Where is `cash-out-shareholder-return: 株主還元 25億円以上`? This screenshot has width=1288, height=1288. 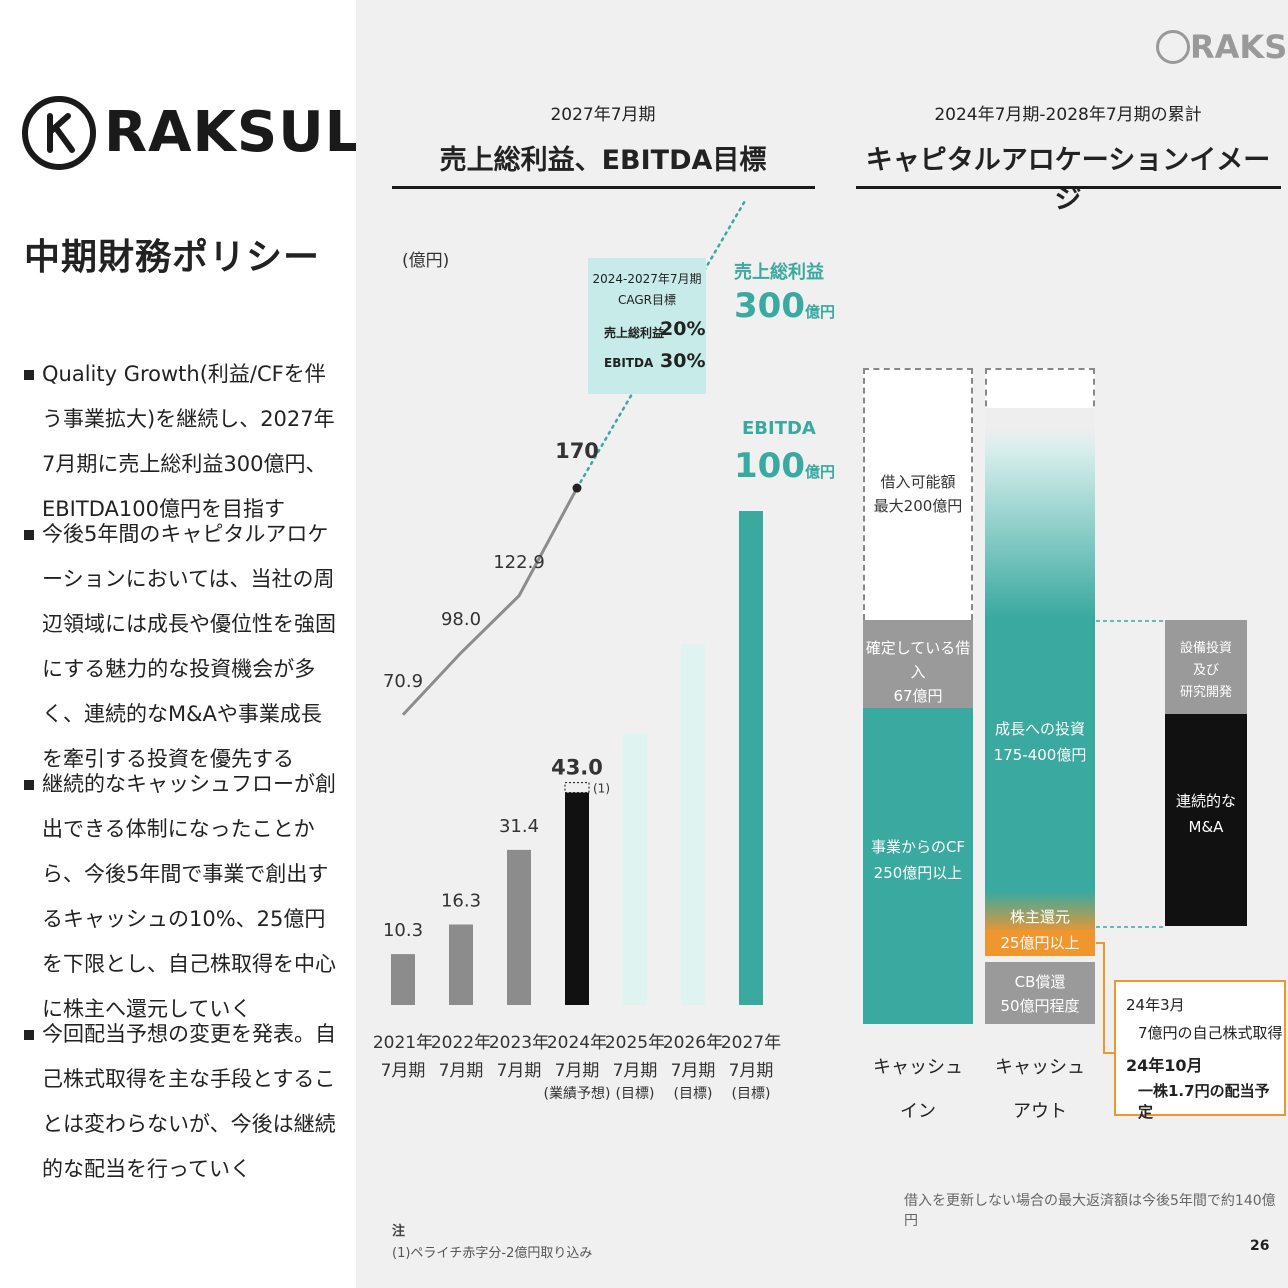 cash-out-shareholder-return: 株主還元 25億円以上 is located at coordinates (1040, 933).